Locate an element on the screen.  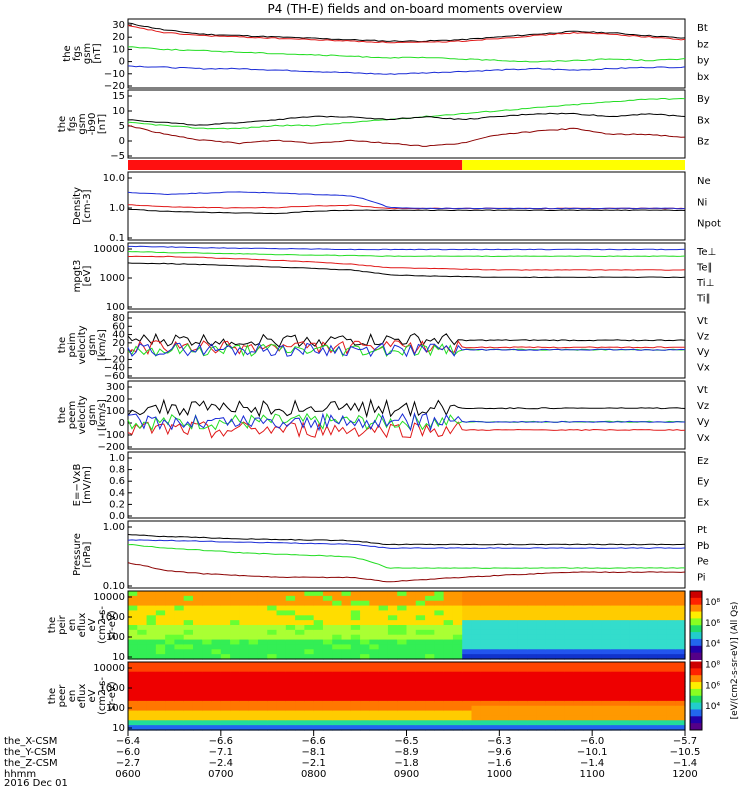
y-tick-label: 1.0 is located at coordinates (117, 208).